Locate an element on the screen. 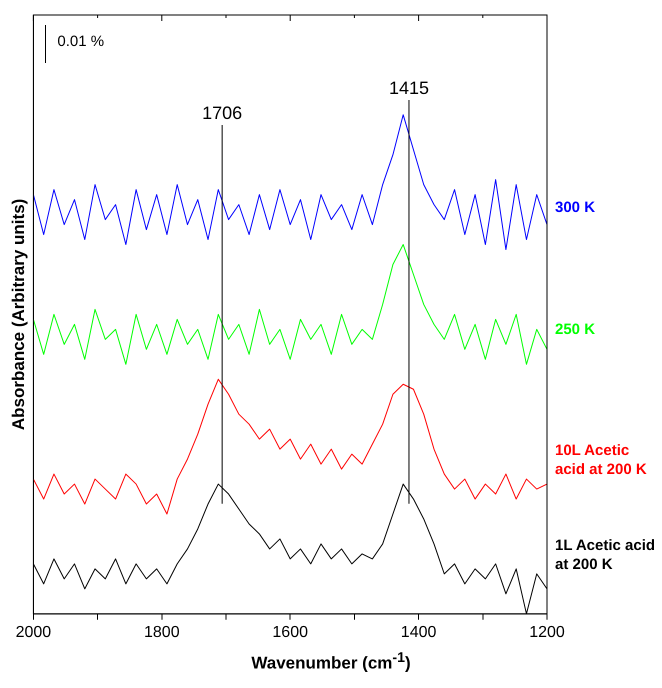  series-label: 300 K is located at coordinates (575, 207).